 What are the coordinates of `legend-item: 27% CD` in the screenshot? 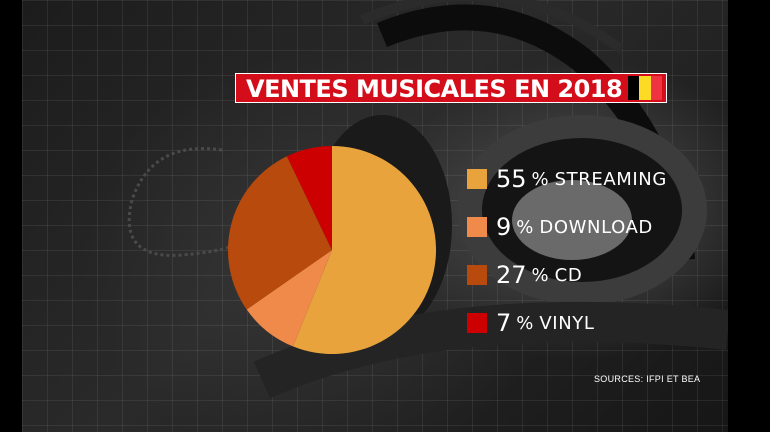 It's located at (524, 275).